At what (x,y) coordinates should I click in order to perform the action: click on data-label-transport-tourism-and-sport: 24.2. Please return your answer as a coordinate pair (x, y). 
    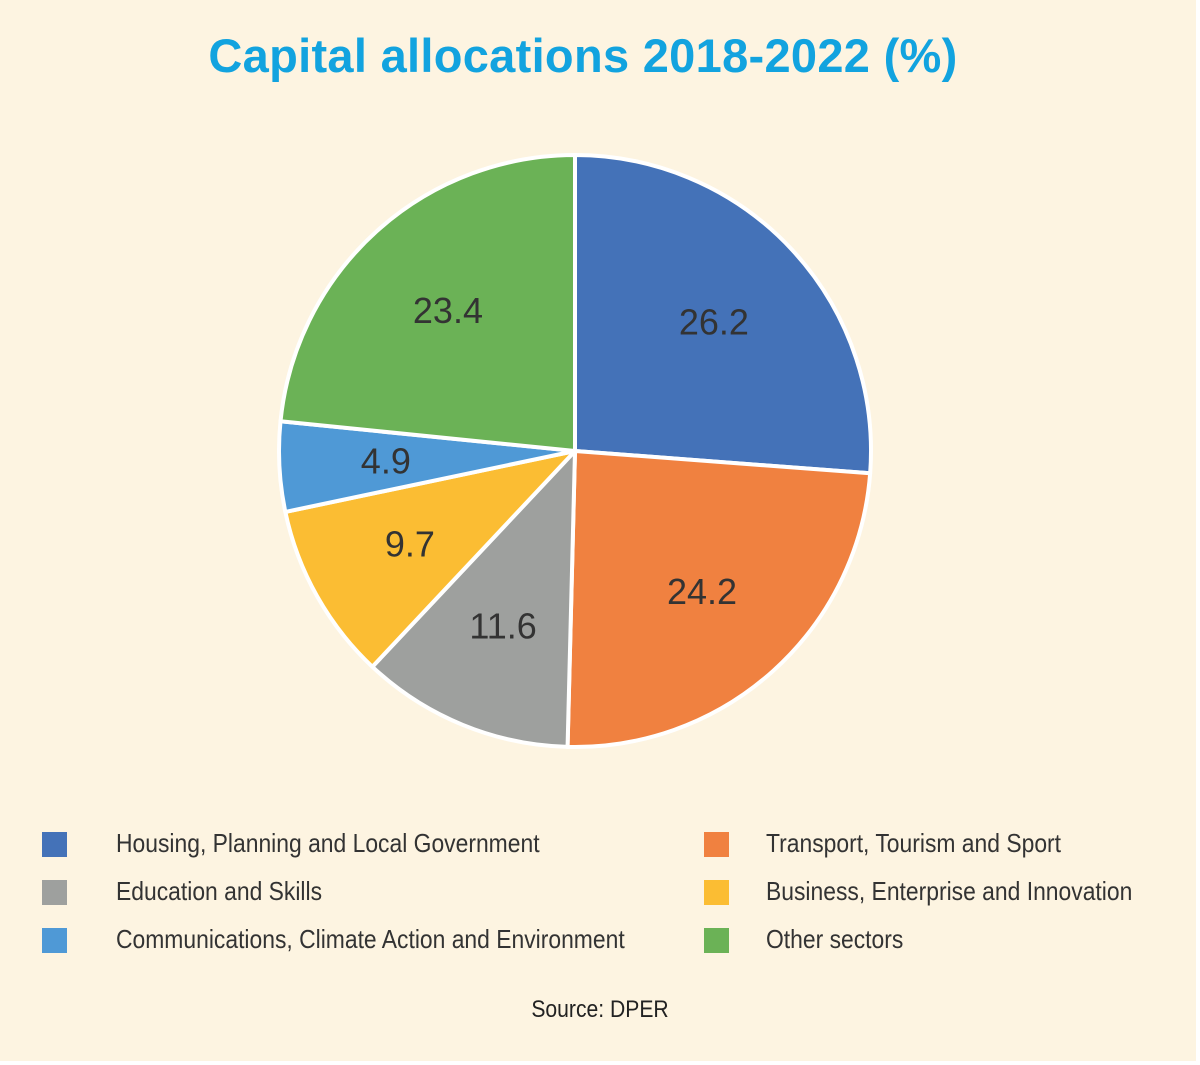
    Looking at the image, I should click on (702, 591).